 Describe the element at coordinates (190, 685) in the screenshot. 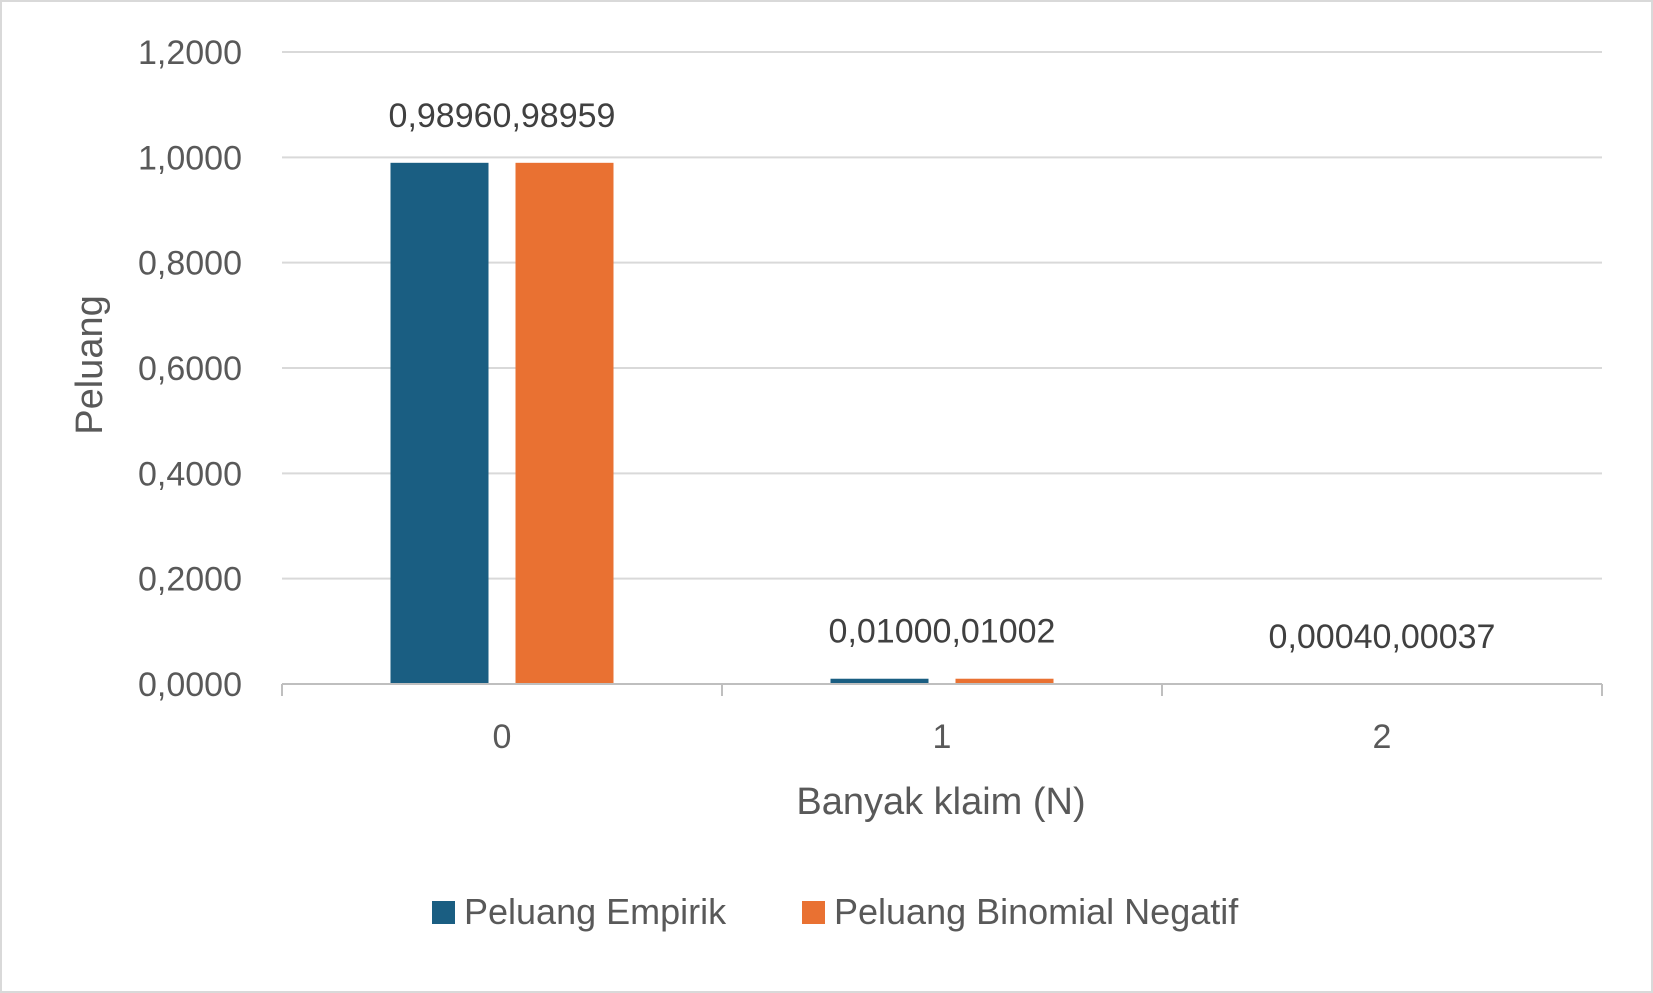

I see `y-tick-label: 0,0000` at that location.